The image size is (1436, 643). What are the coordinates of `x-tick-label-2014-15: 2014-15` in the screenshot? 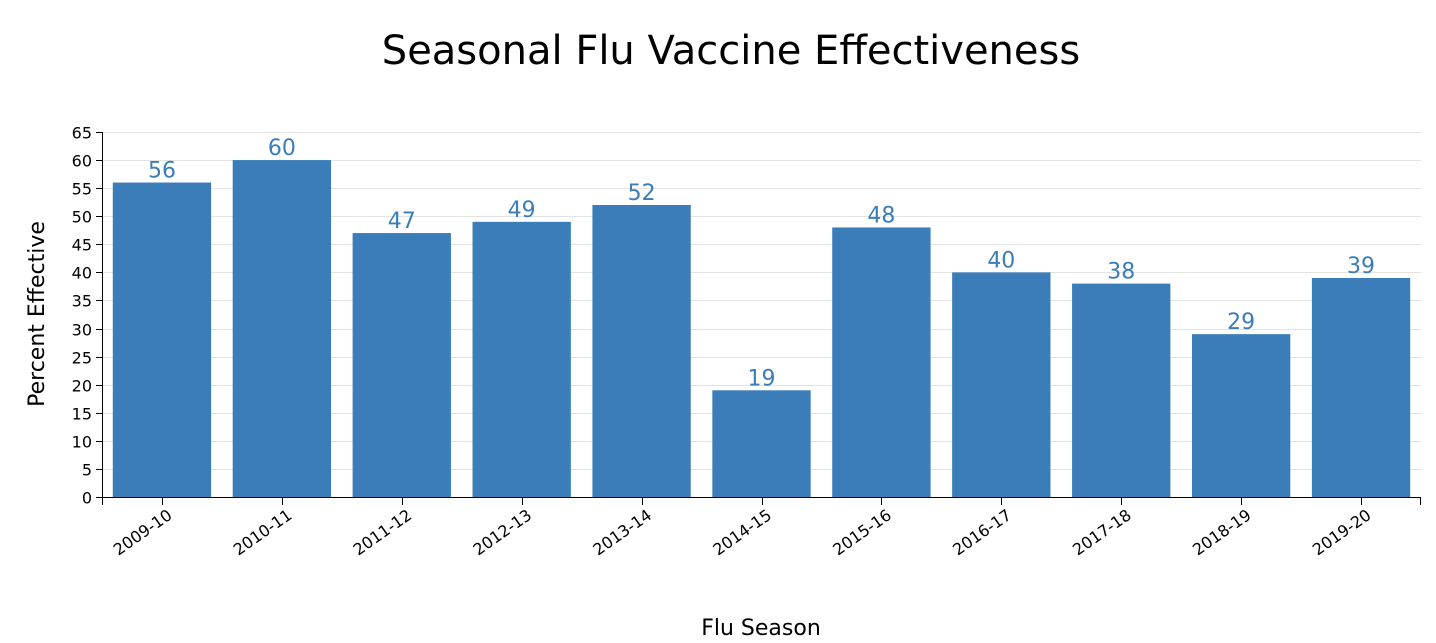 It's located at (742, 532).